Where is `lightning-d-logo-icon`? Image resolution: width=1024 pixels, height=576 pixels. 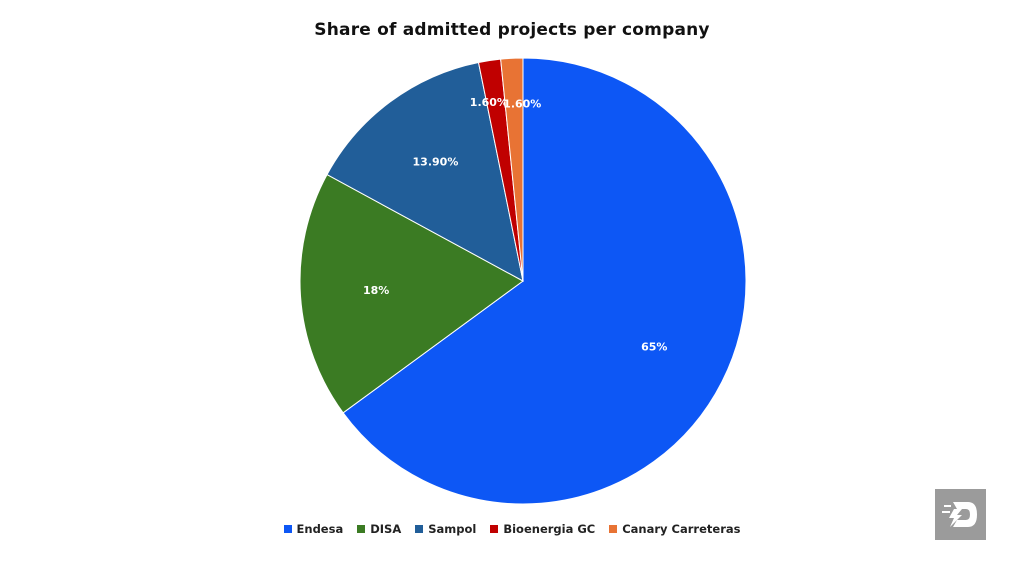
lightning-d-logo-icon is located at coordinates (960, 514).